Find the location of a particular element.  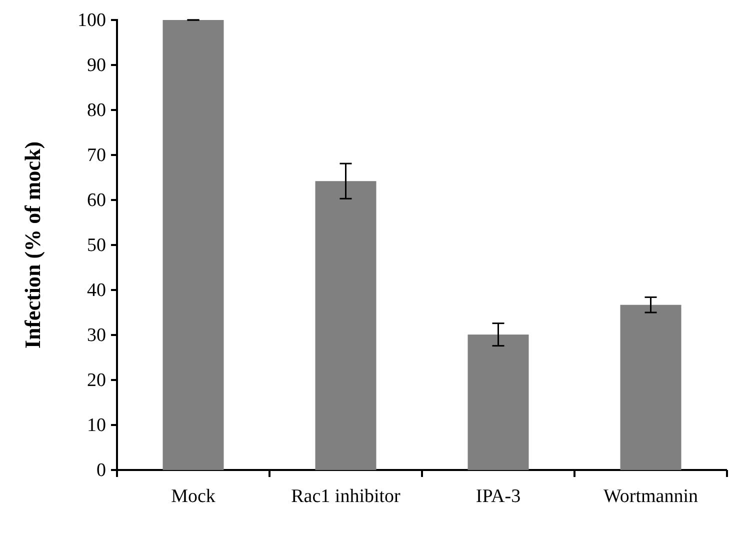

x-tick-label: Mock is located at coordinates (193, 496).